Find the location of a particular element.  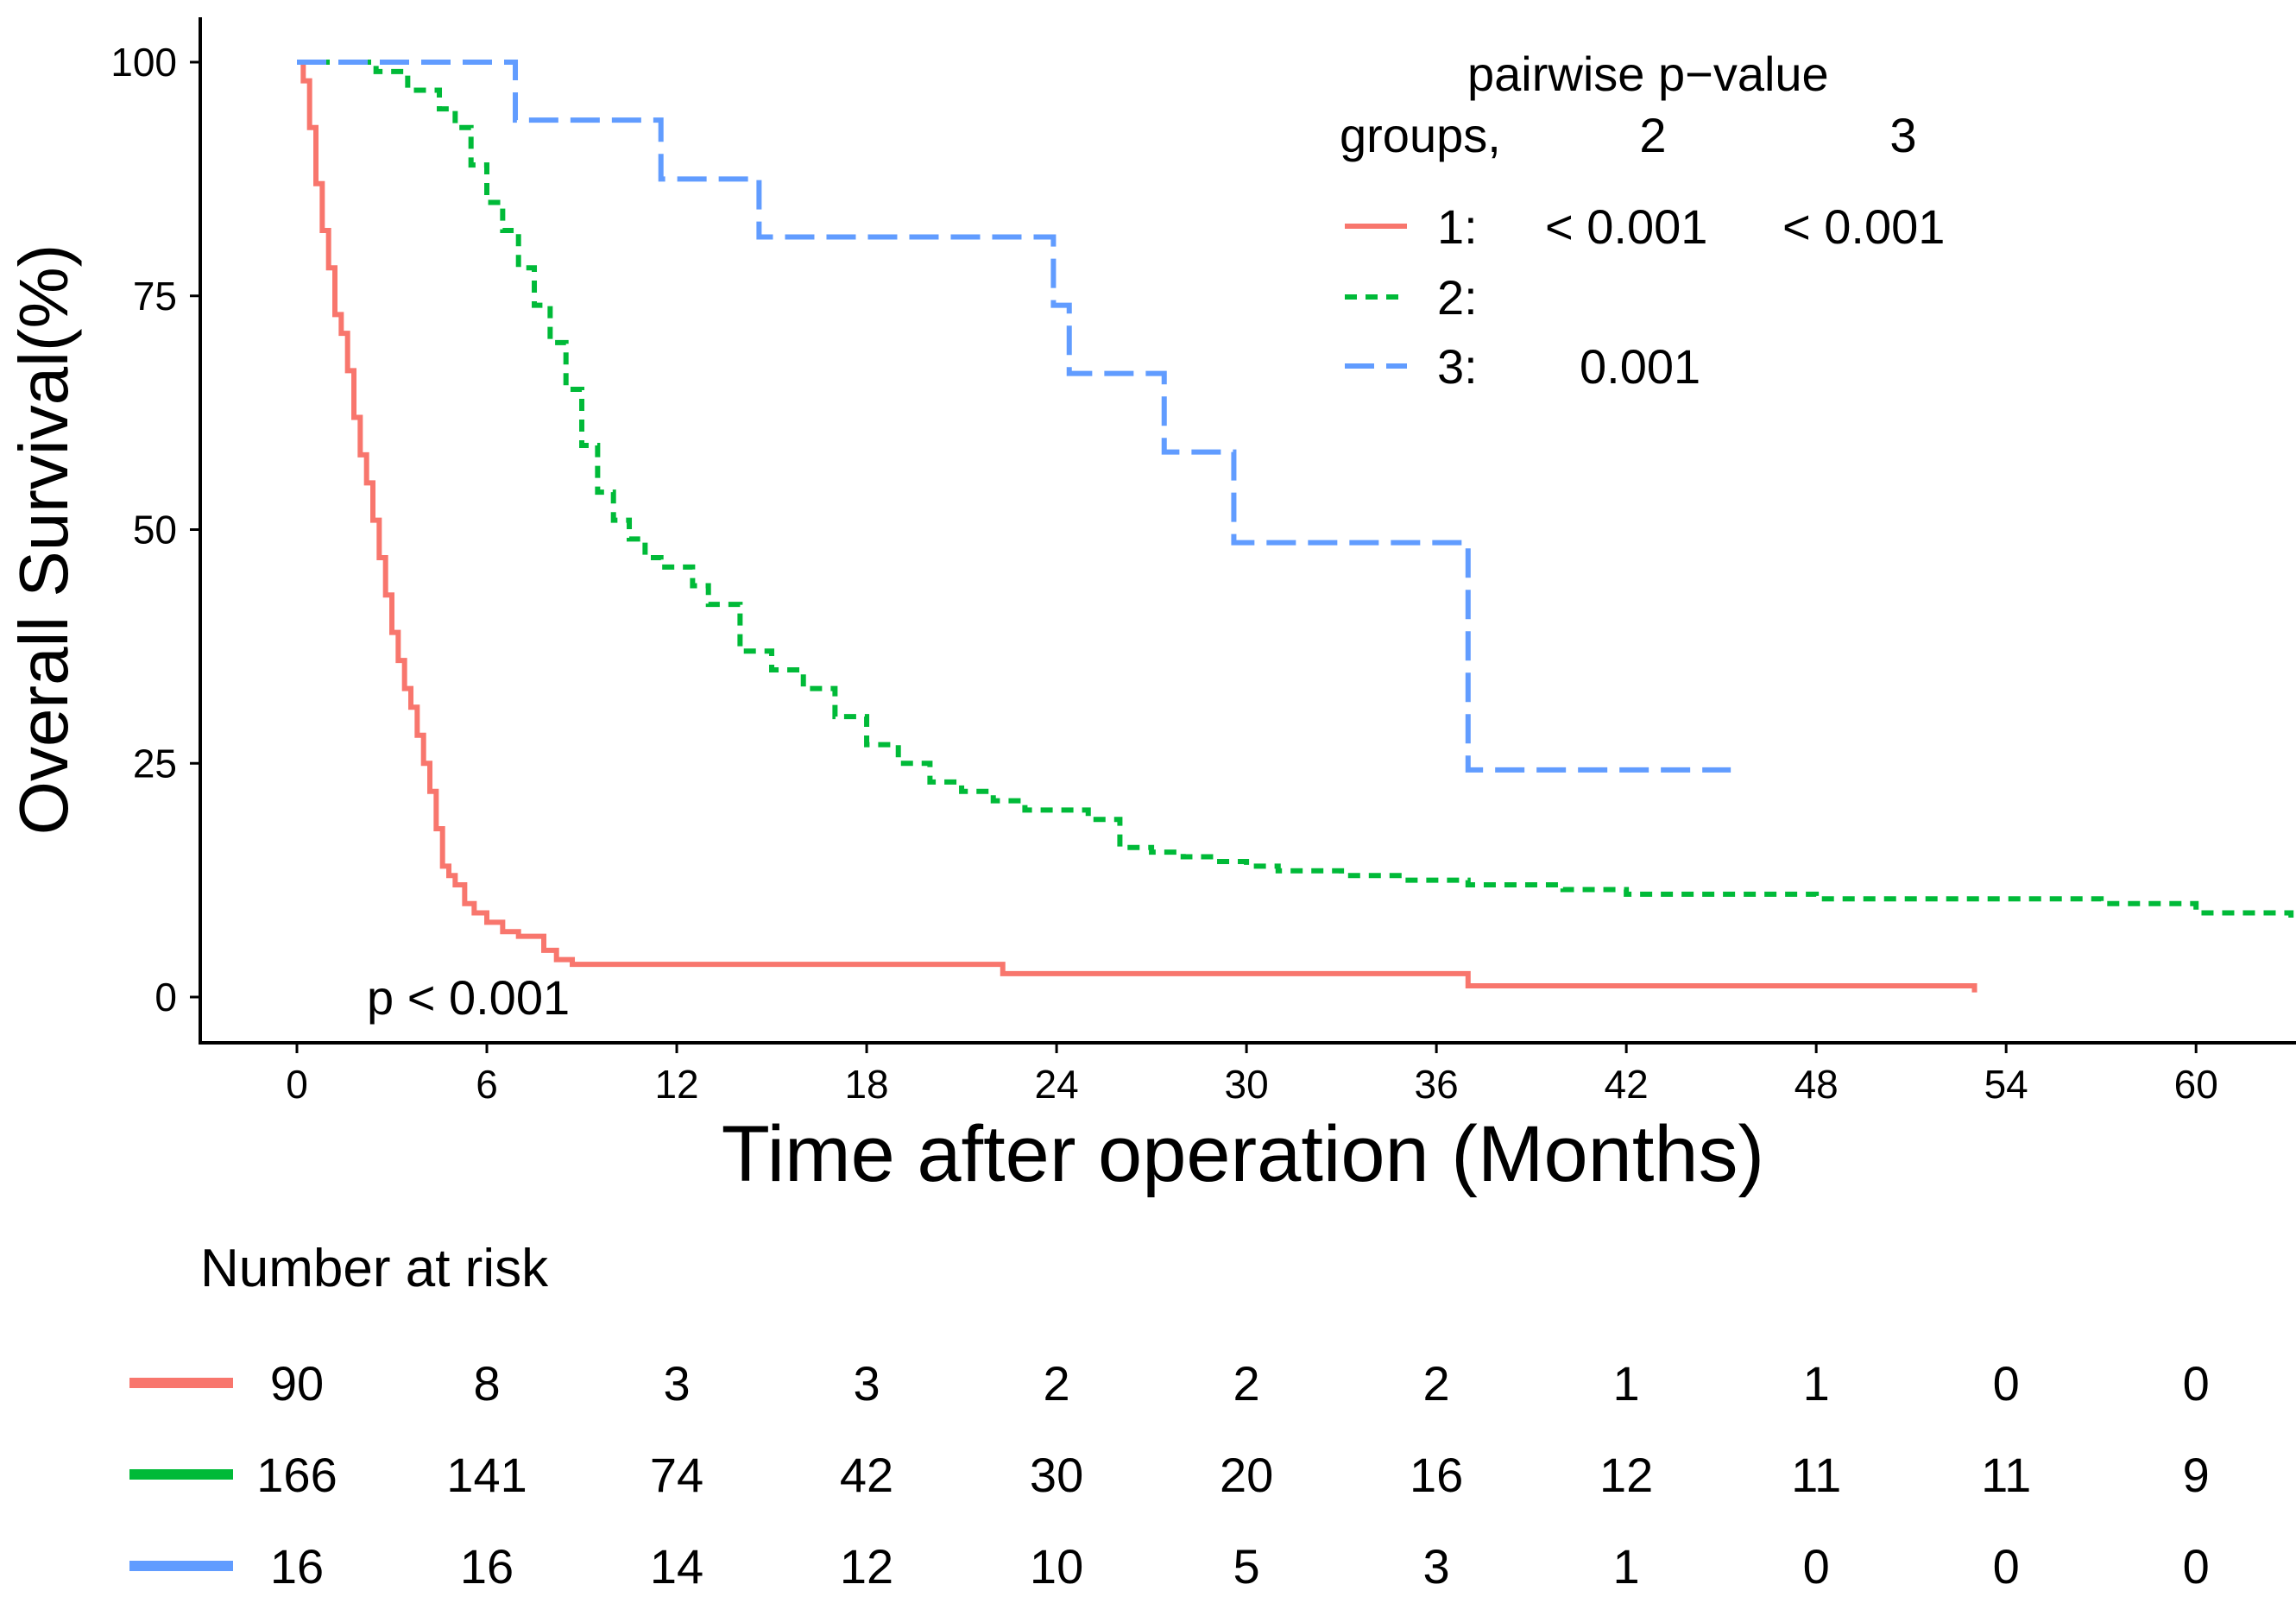

legend-row-3-label: 3: is located at coordinates (1457, 366).